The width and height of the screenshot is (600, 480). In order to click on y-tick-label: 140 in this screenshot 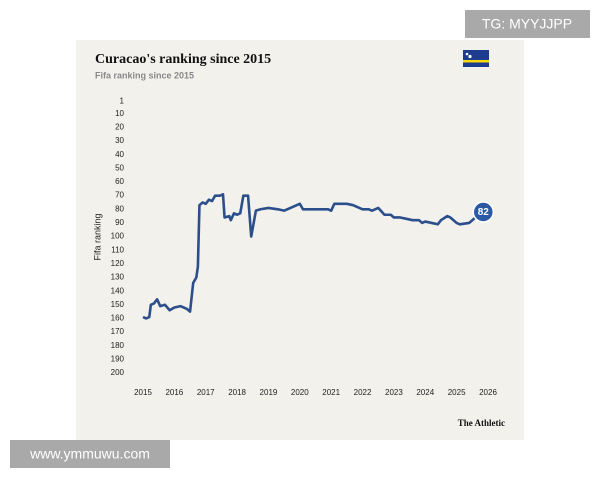, I will do `click(118, 290)`.